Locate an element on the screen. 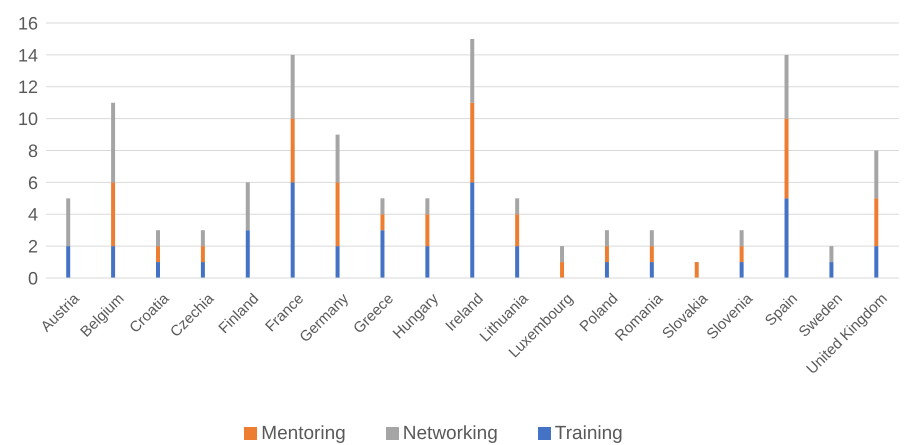 This screenshot has width=917, height=445. y-tick-label: 16 is located at coordinates (28, 23).